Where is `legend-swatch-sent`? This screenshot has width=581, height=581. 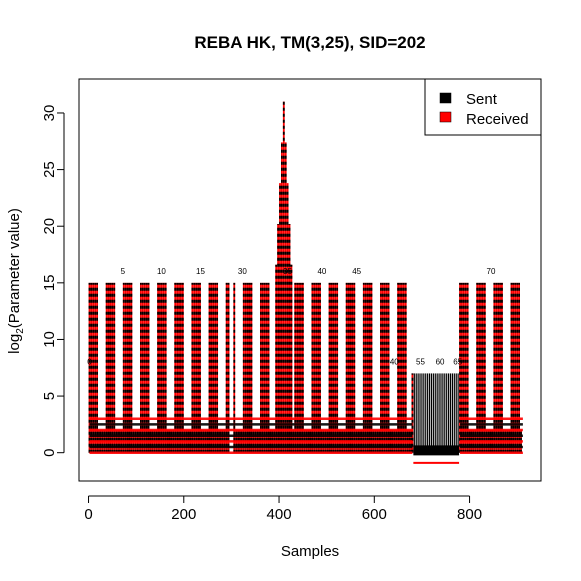 legend-swatch-sent is located at coordinates (445, 98).